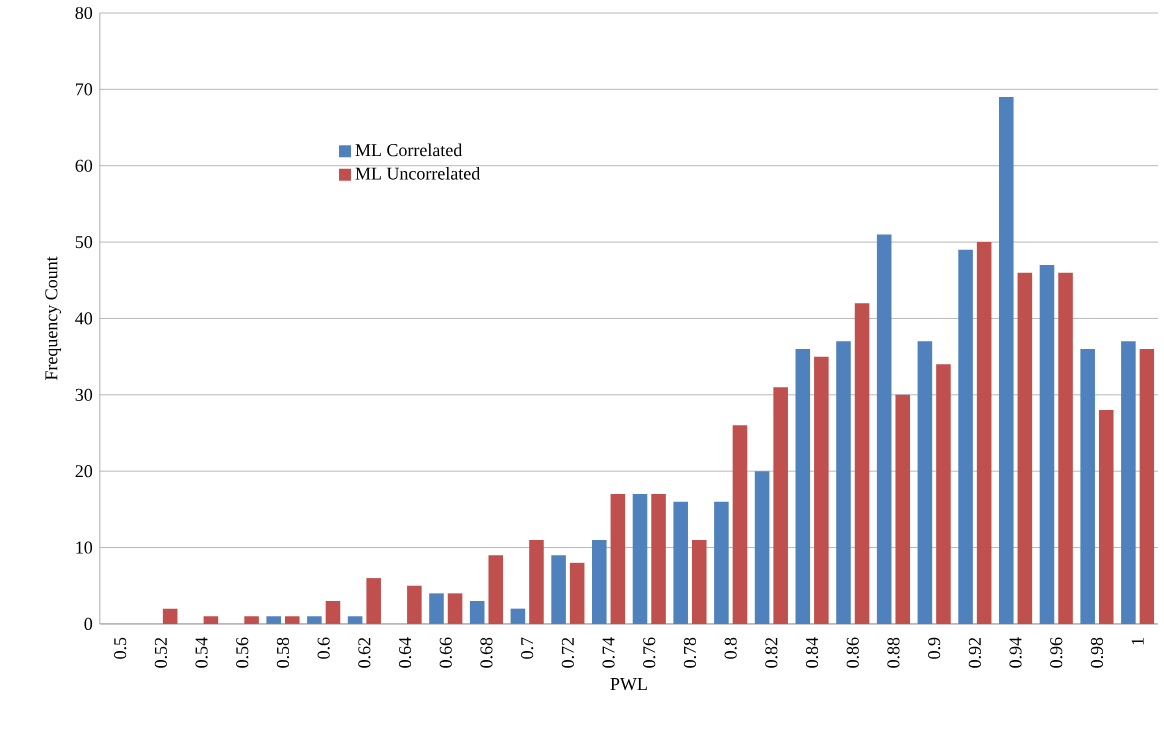 Image resolution: width=1164 pixels, height=736 pixels. Describe the element at coordinates (84, 165) in the screenshot. I see `y-tick-label: 60` at that location.